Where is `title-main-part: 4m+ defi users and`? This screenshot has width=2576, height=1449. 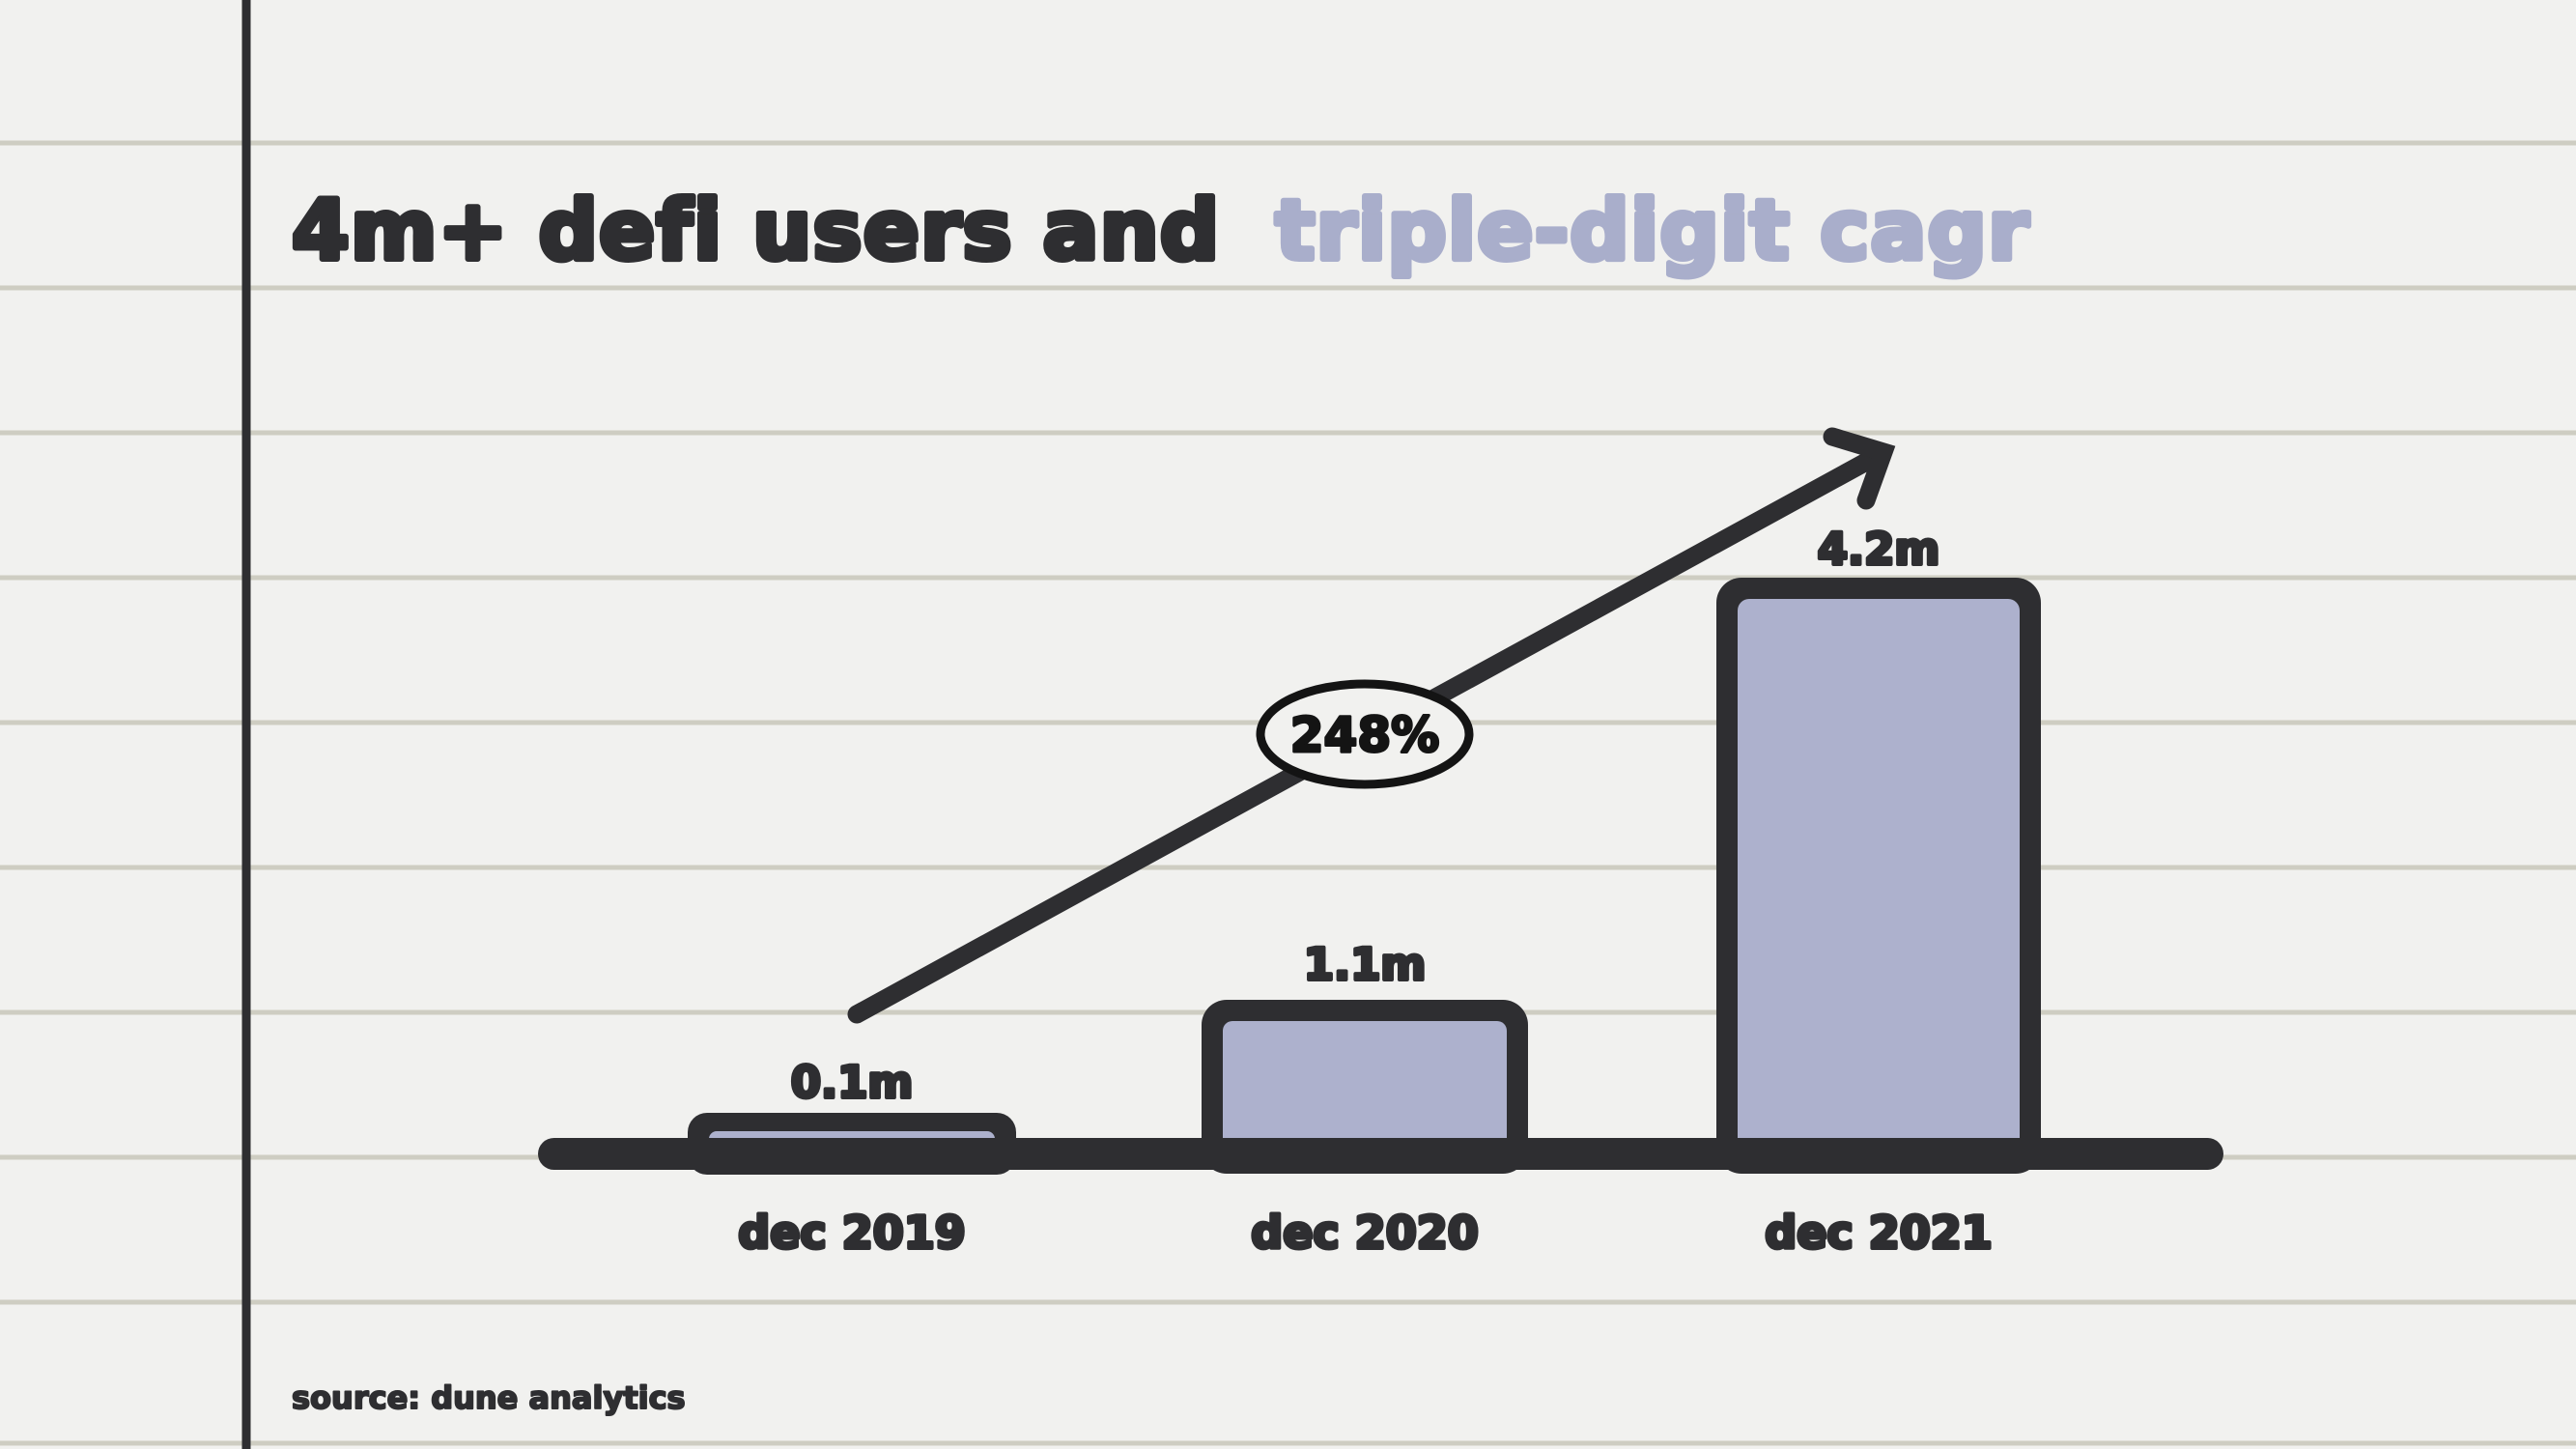 title-main-part: 4m+ defi users and is located at coordinates (756, 231).